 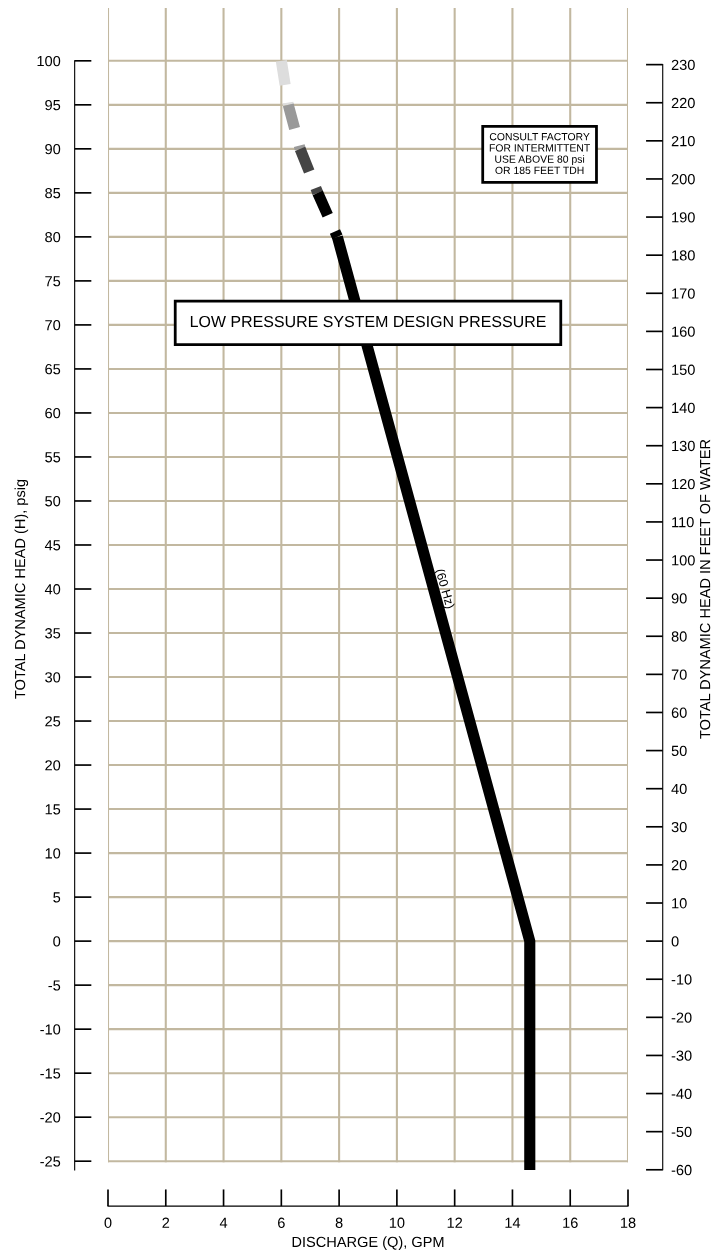 What do you see at coordinates (705, 589) in the screenshot?
I see `y2-axis-title: TOTAL DYNAMIC HEAD IN FEET OF WATER` at bounding box center [705, 589].